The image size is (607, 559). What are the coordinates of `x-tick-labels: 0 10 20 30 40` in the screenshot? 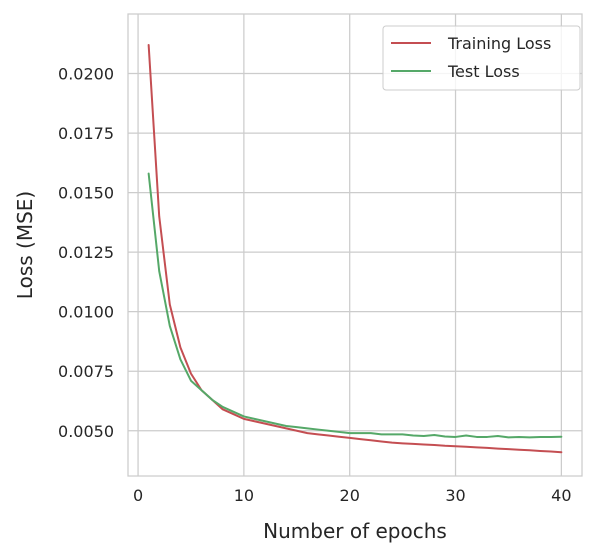 It's located at (352, 495).